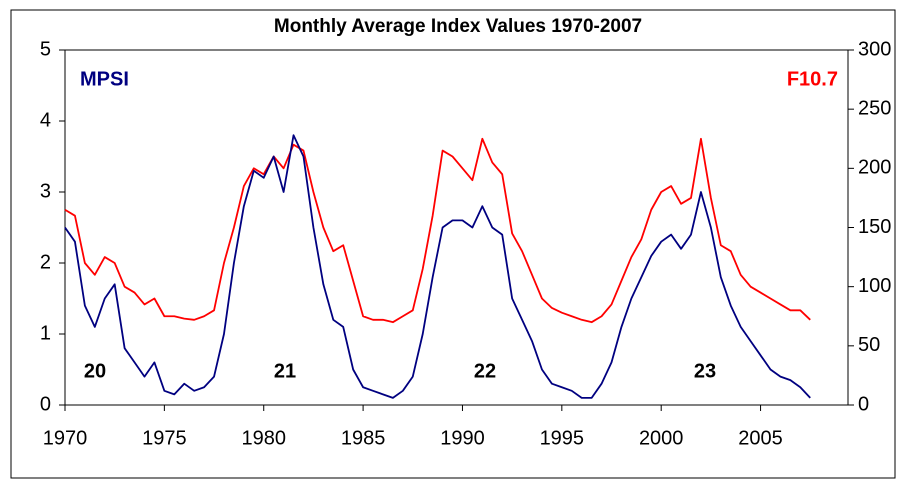 The image size is (907, 489). Describe the element at coordinates (760, 438) in the screenshot. I see `x-tick-label: 2005` at that location.